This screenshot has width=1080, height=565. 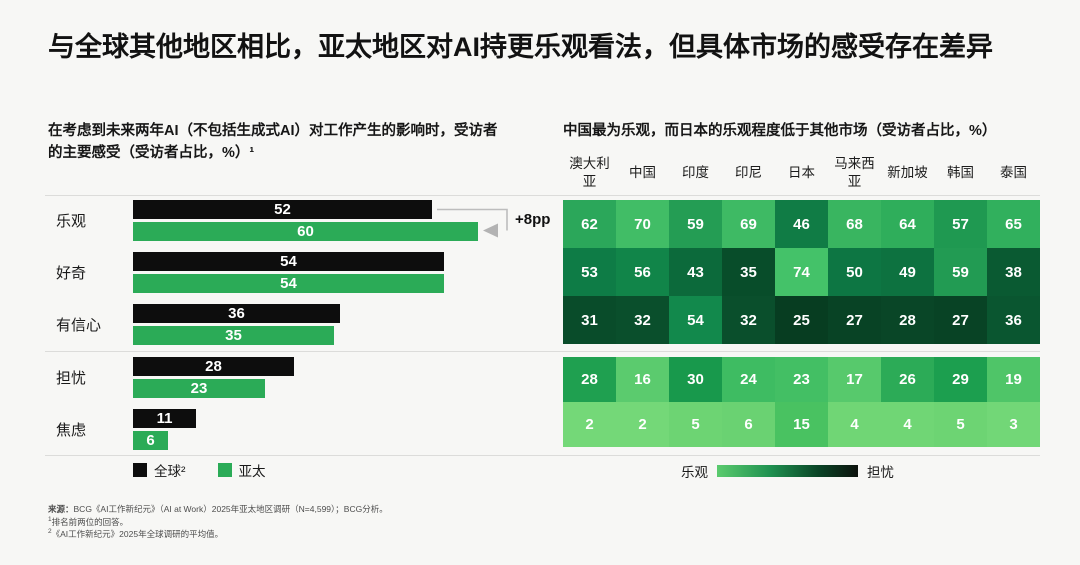 What do you see at coordinates (642, 379) in the screenshot?
I see `heatmap-cell: 16` at bounding box center [642, 379].